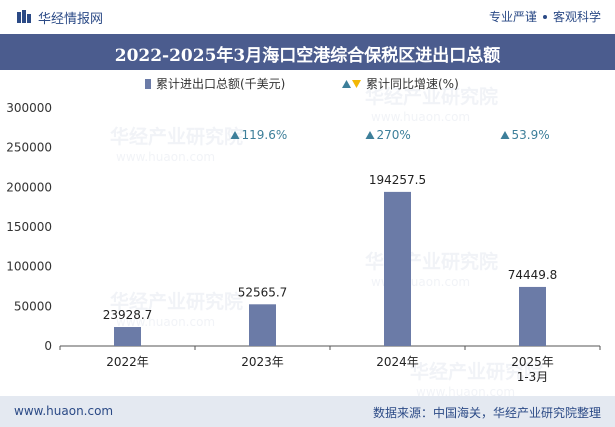  What do you see at coordinates (265, 135) in the screenshot?
I see `growth-rate-label: 119.6%` at bounding box center [265, 135].